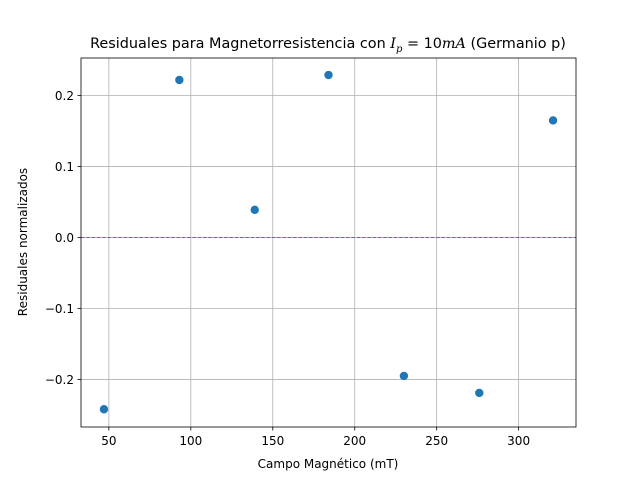 Image resolution: width=640 pixels, height=480 pixels. What do you see at coordinates (422, 44) in the screenshot?
I see `title-math-eq: = 10` at bounding box center [422, 44].